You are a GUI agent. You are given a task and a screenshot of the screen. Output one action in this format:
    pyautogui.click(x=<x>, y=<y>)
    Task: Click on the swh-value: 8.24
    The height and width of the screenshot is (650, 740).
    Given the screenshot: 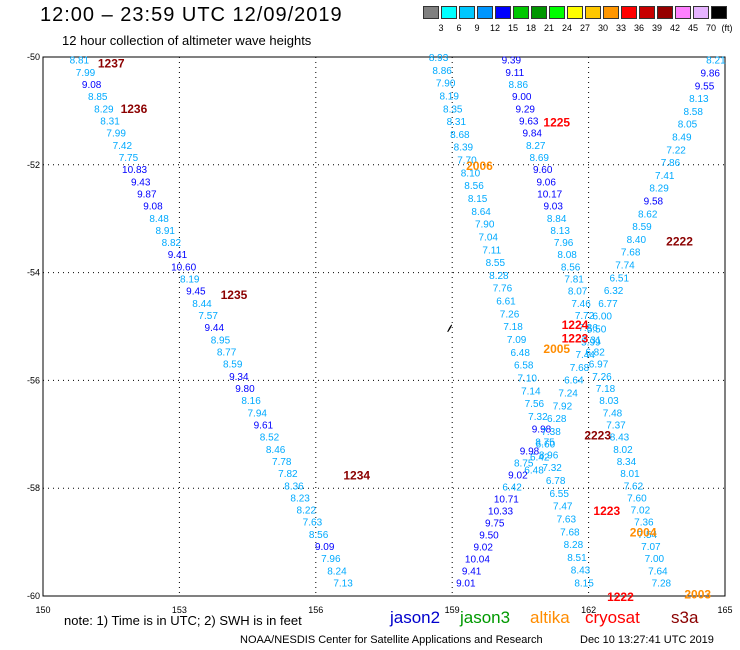 What is the action you would take?
    pyautogui.click(x=337, y=571)
    